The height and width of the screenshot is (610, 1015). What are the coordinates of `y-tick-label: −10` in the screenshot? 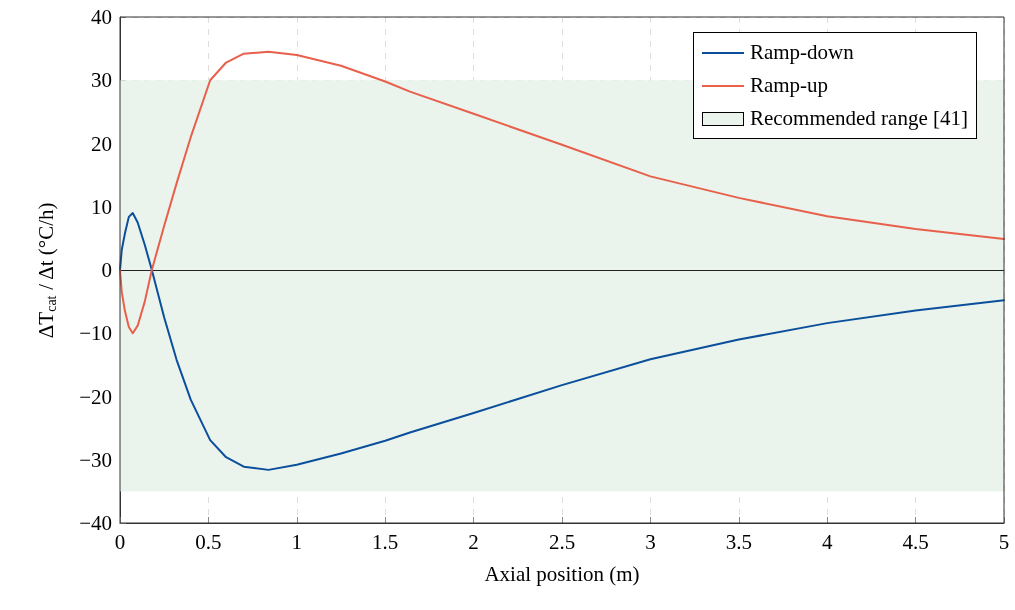 It's located at (95, 333).